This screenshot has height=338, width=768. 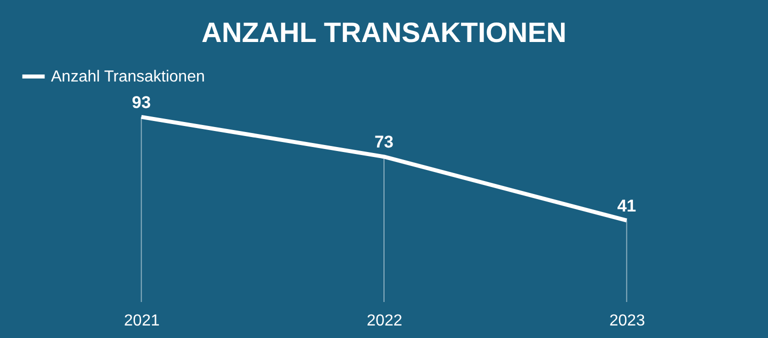 I want to click on data-label: 41, so click(x=626, y=206).